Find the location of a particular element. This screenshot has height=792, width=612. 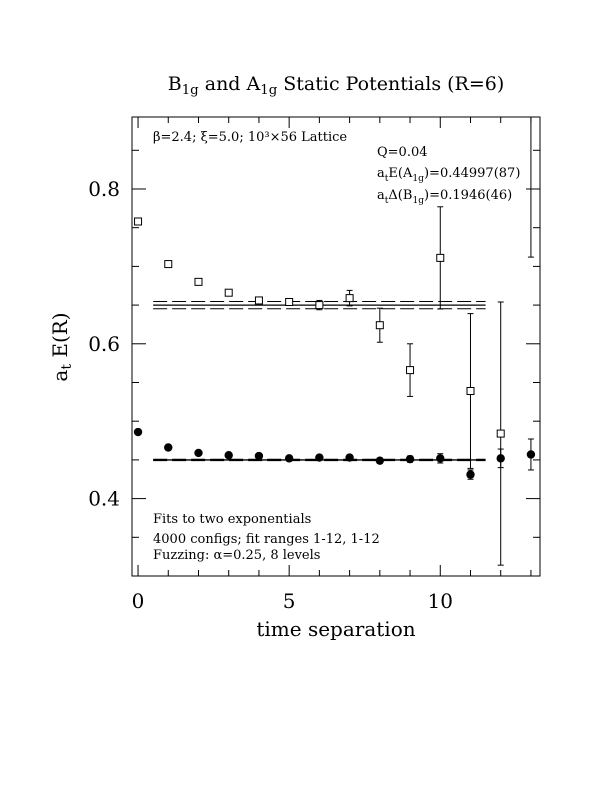

configs-annotation: 4000 configs; fit ranges 1-12, 1-12 is located at coordinates (266, 539).